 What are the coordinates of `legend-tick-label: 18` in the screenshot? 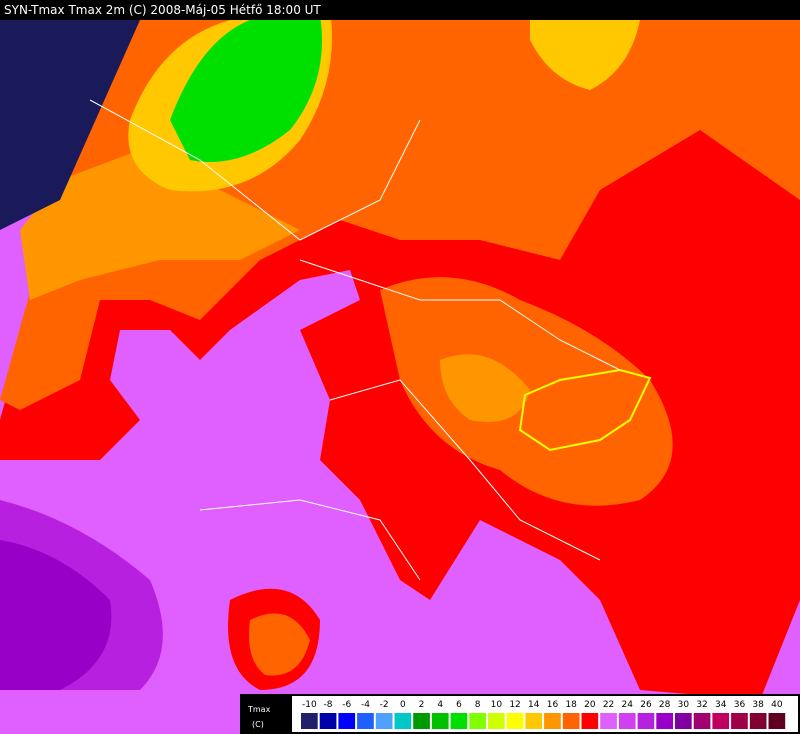 It's located at (571, 705).